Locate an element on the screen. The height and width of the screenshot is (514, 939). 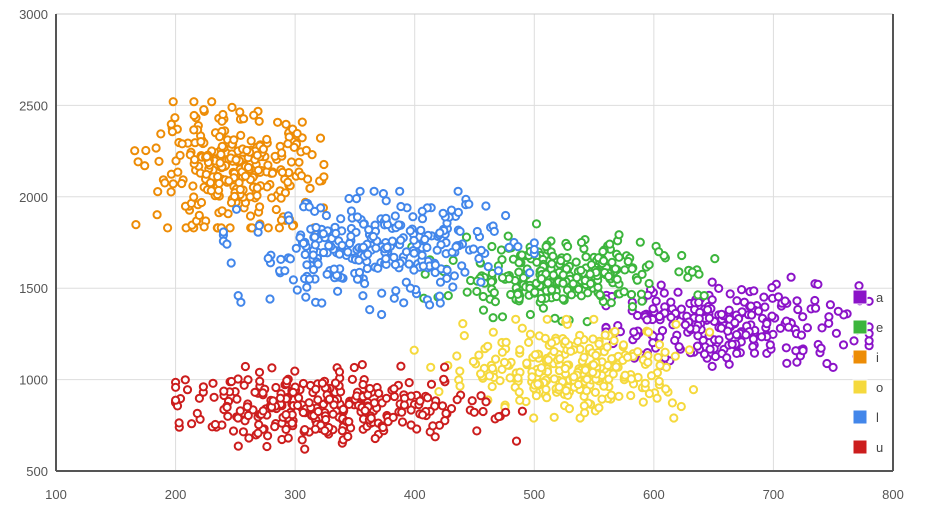
y-tick-label: 2500 is located at coordinates (33, 105).